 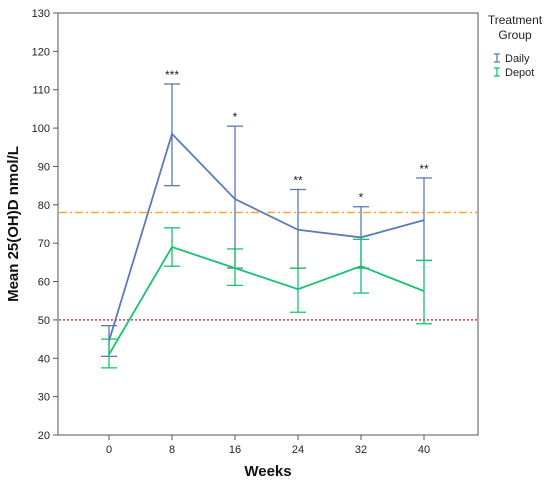 I want to click on significance-marker: ***, so click(x=172, y=75).